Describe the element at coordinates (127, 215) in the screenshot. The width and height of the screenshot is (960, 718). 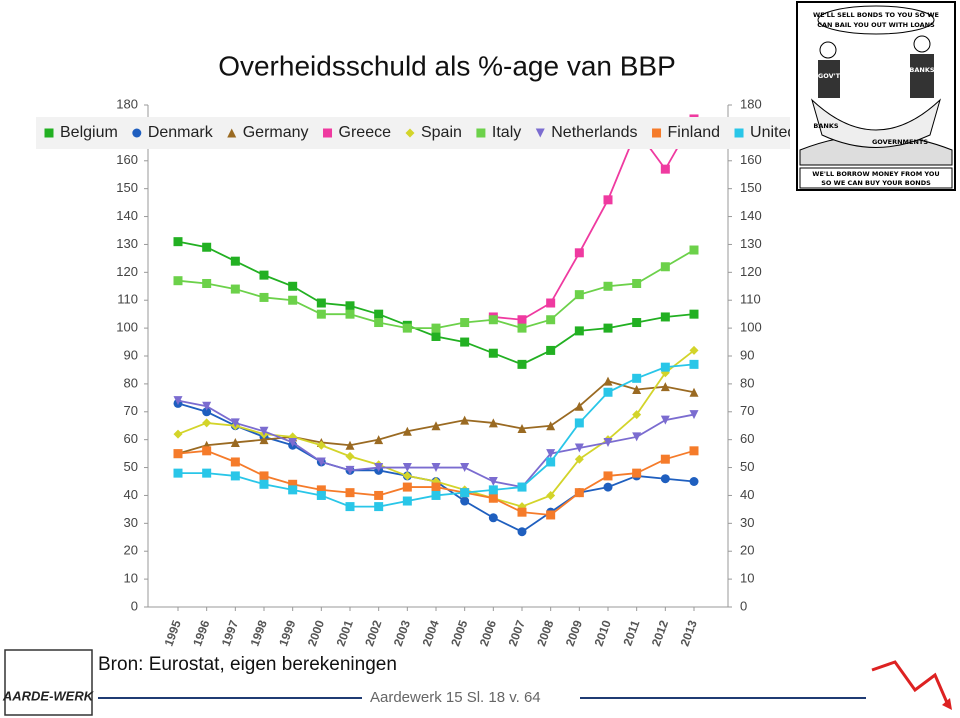
I see `y-tick-label: 140` at that location.